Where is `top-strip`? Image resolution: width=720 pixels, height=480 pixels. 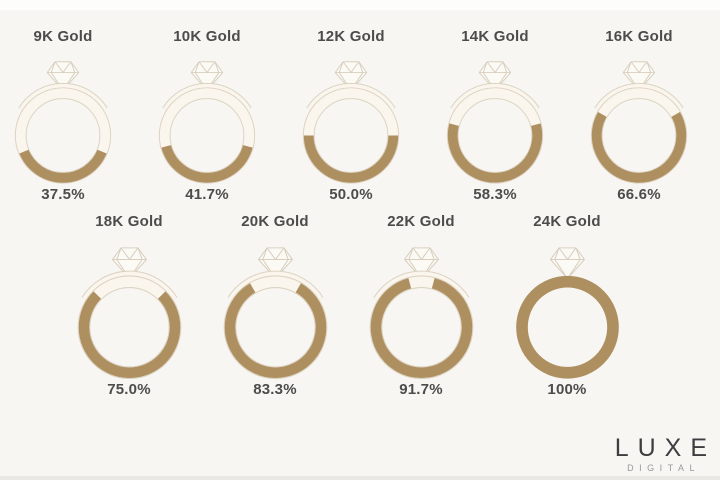
top-strip is located at coordinates (360, 5).